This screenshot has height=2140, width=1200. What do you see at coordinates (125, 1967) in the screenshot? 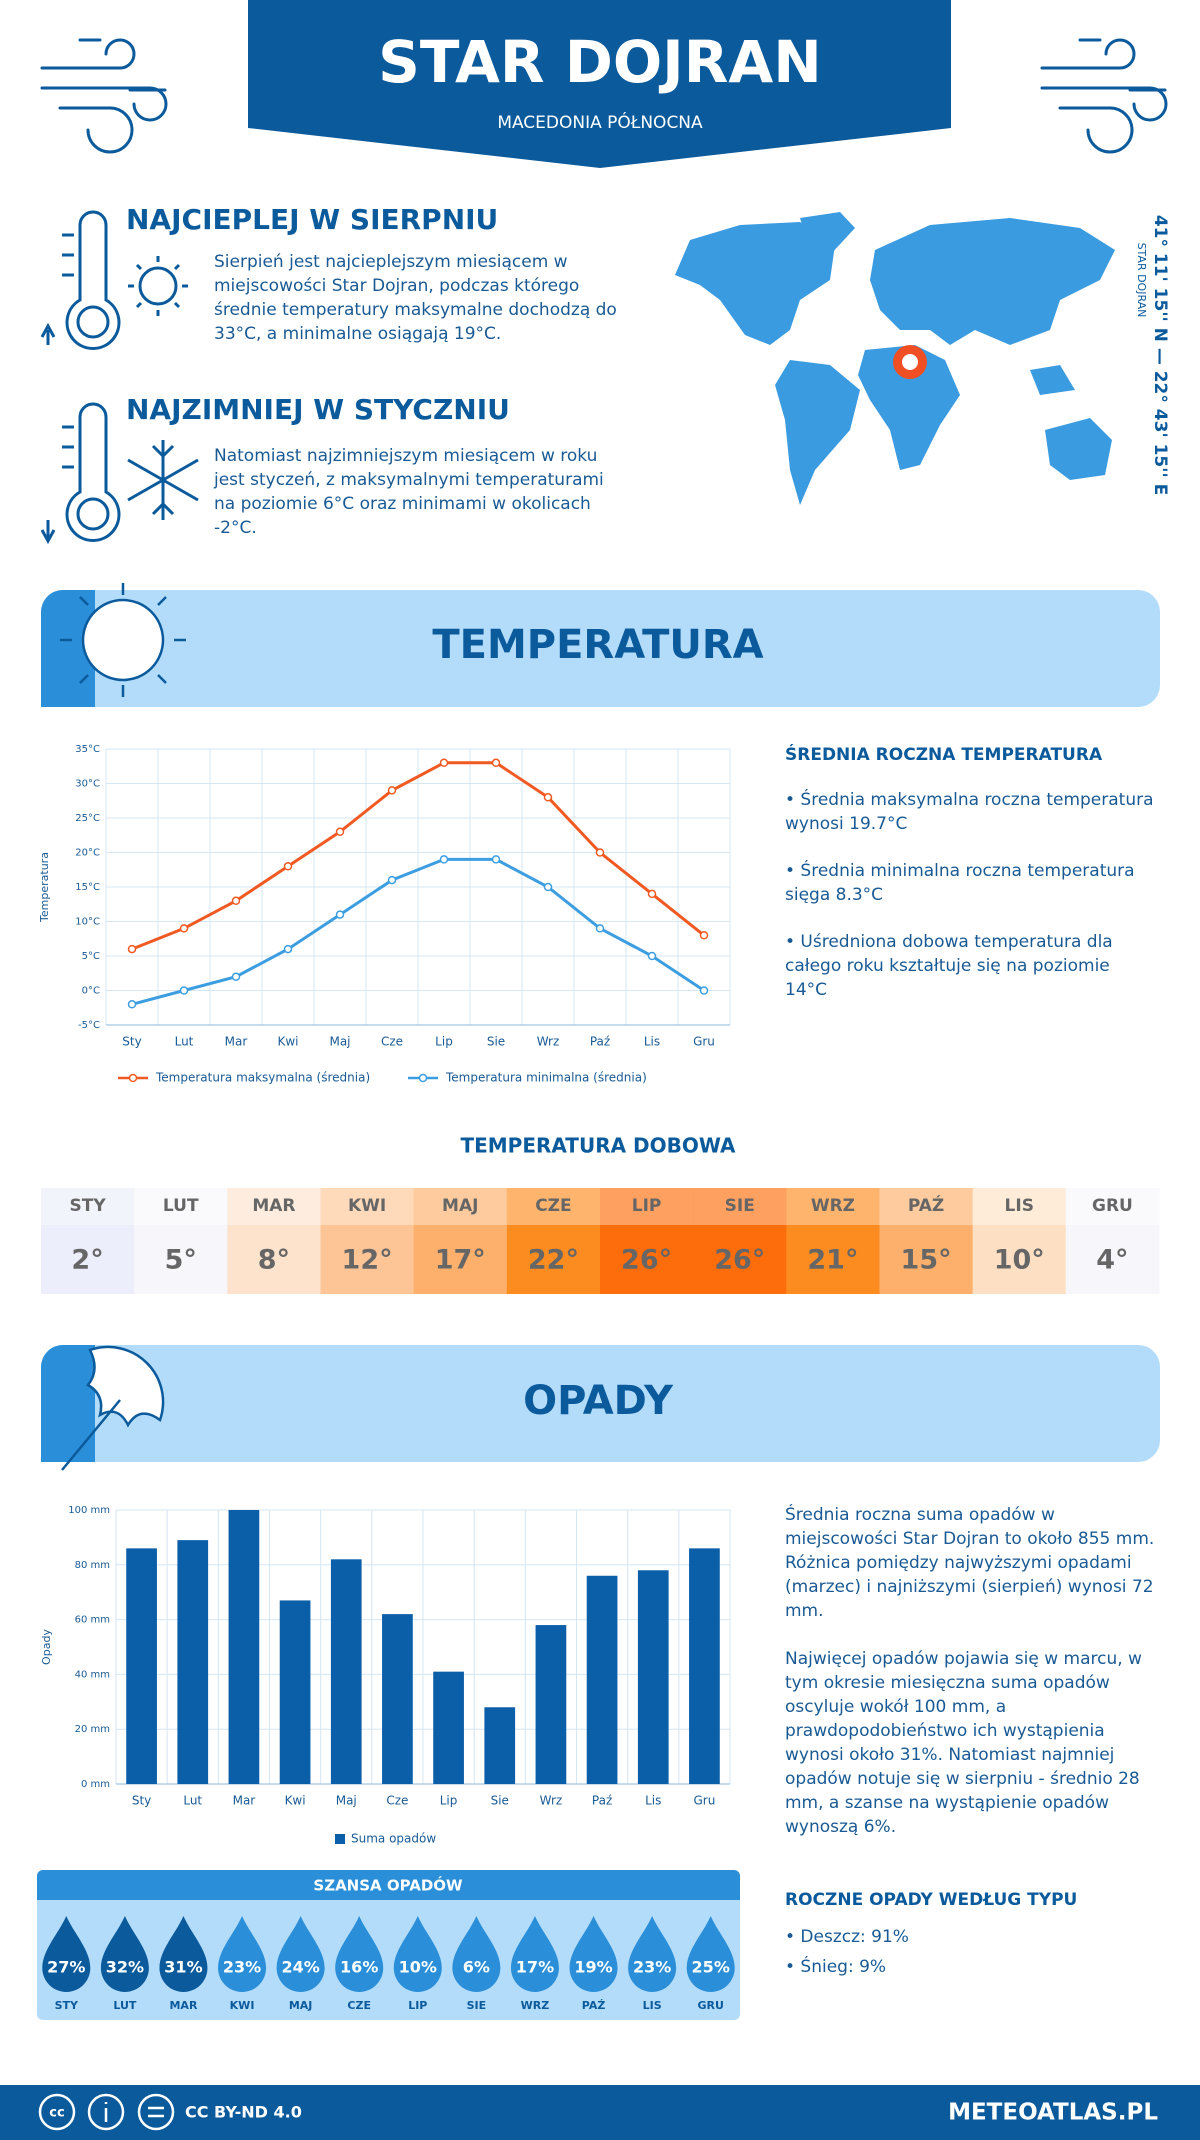
I see `chance-value: 32%` at bounding box center [125, 1967].